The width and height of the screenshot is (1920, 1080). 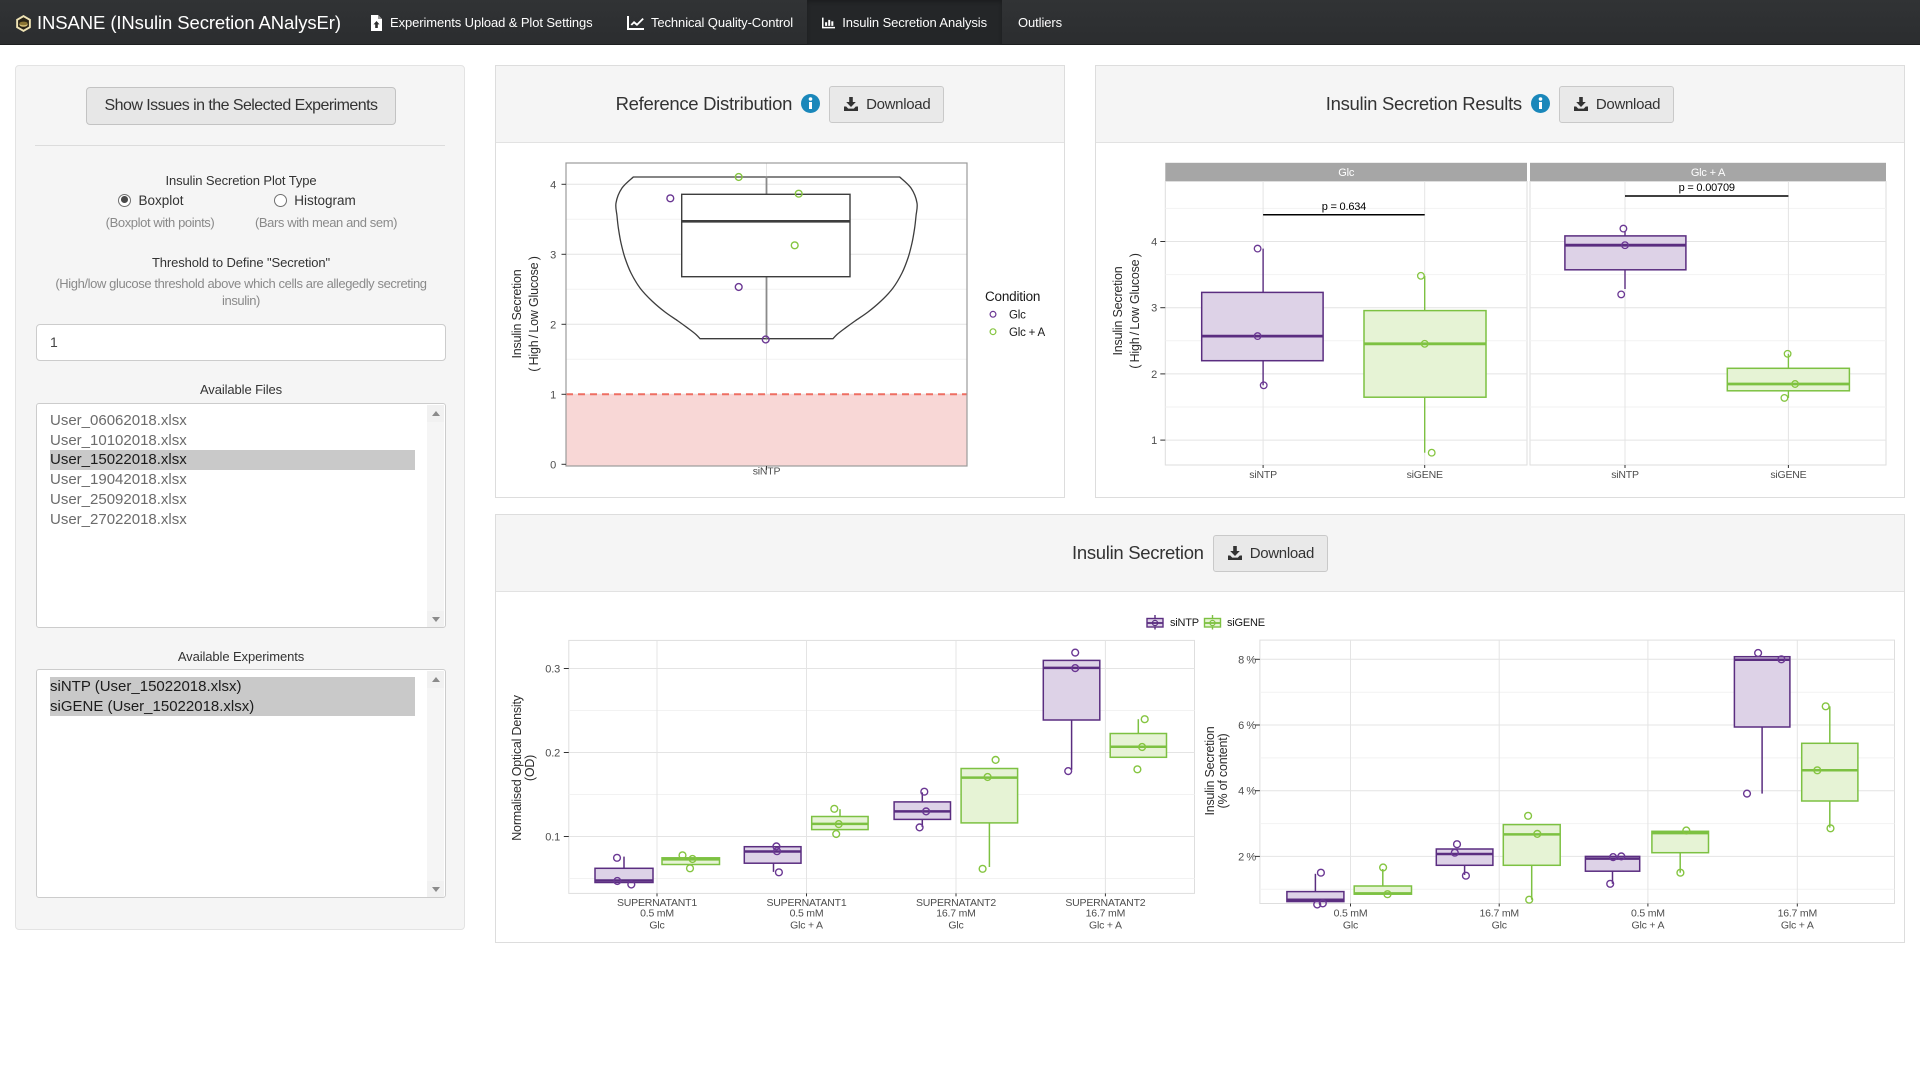 What do you see at coordinates (1344, 207) in the screenshot?
I see `svg-text: p = 0.634` at bounding box center [1344, 207].